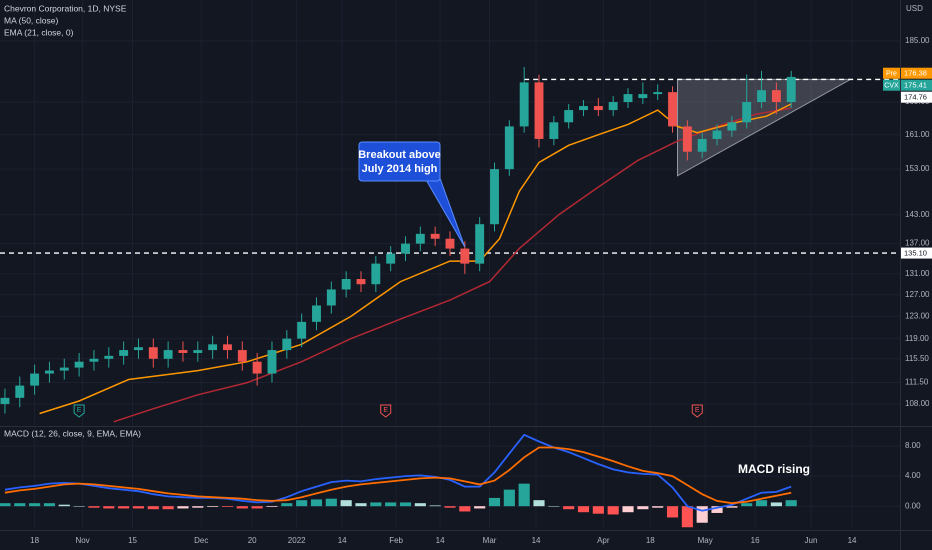 The width and height of the screenshot is (932, 550). What do you see at coordinates (917, 40) in the screenshot?
I see `y-tick-label: 185.00` at bounding box center [917, 40].